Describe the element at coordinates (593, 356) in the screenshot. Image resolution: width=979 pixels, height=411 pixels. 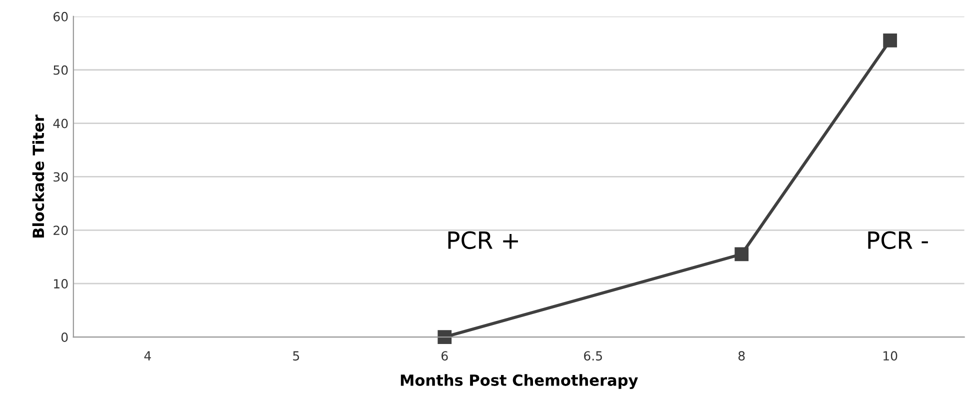
I see `x-tick-label: 6.5` at that location.